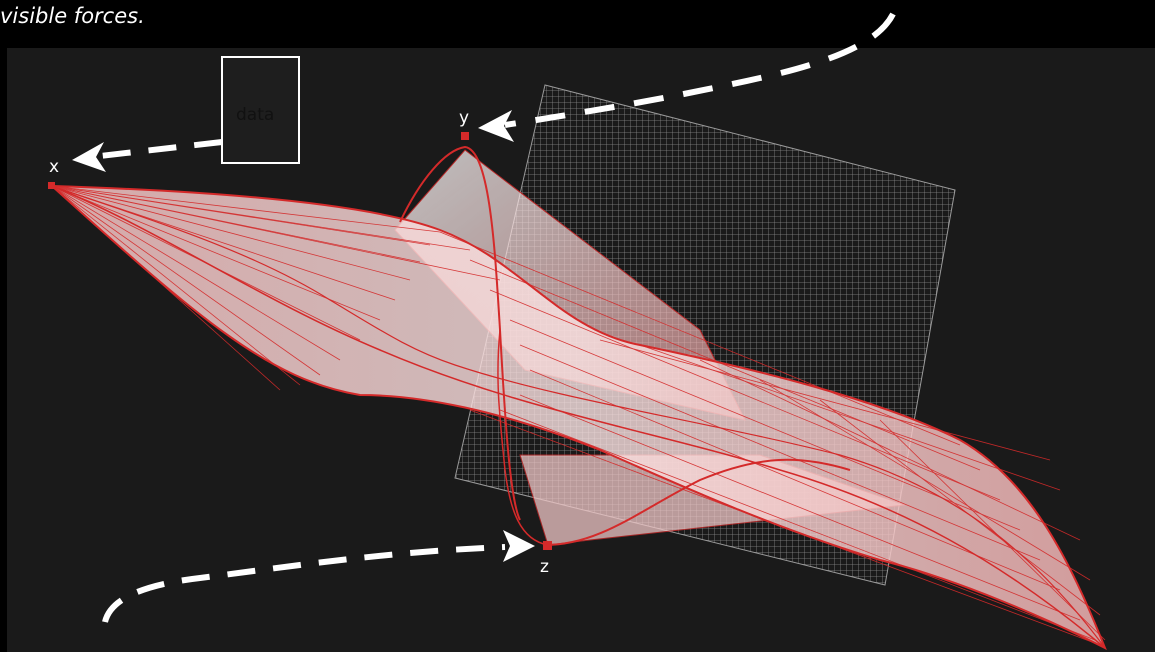  I want to click on figure-caption: visible forces., so click(72, 16).